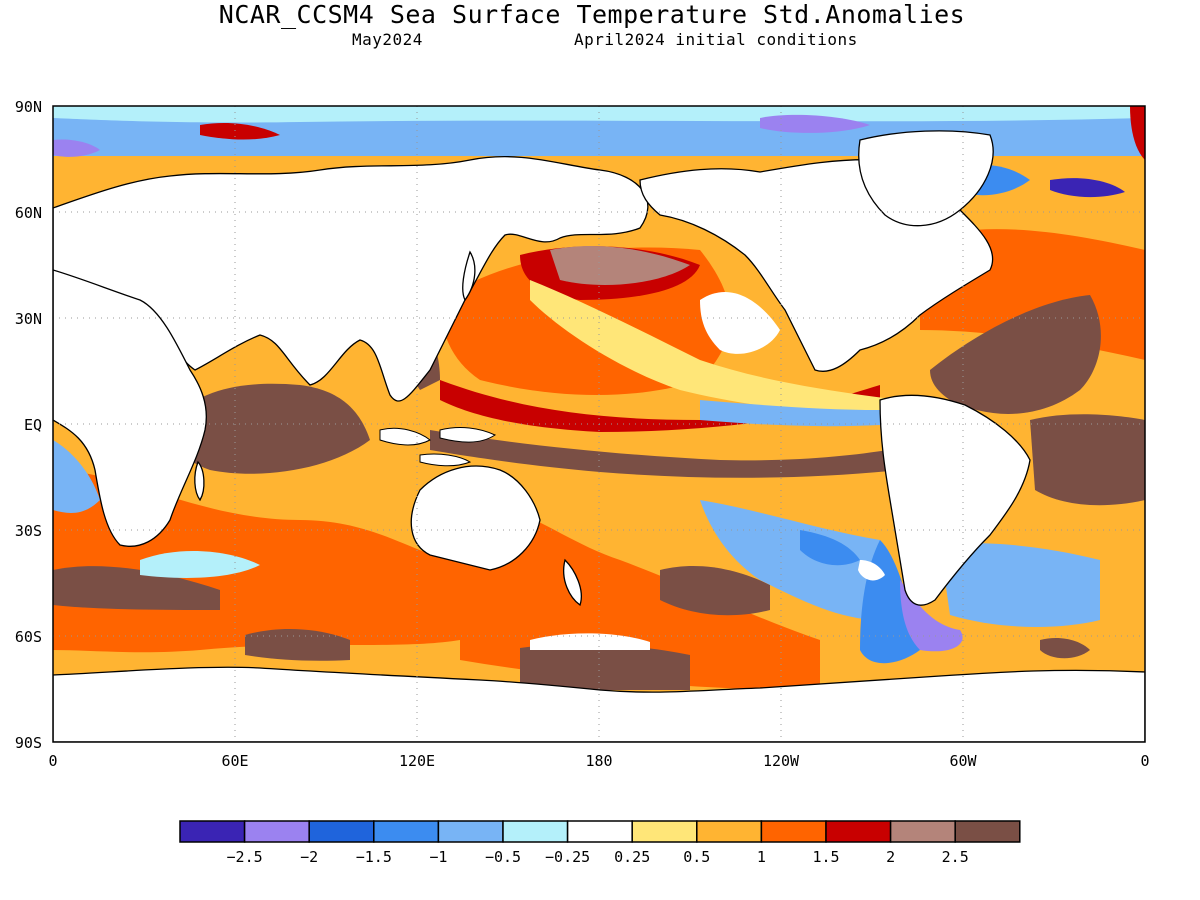  Describe the element at coordinates (781, 761) in the screenshot. I see `lon-label: 120W` at that location.